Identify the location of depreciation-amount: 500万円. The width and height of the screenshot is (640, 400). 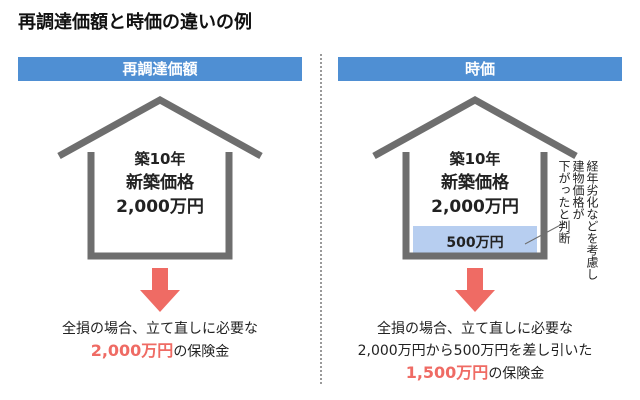
(475, 243).